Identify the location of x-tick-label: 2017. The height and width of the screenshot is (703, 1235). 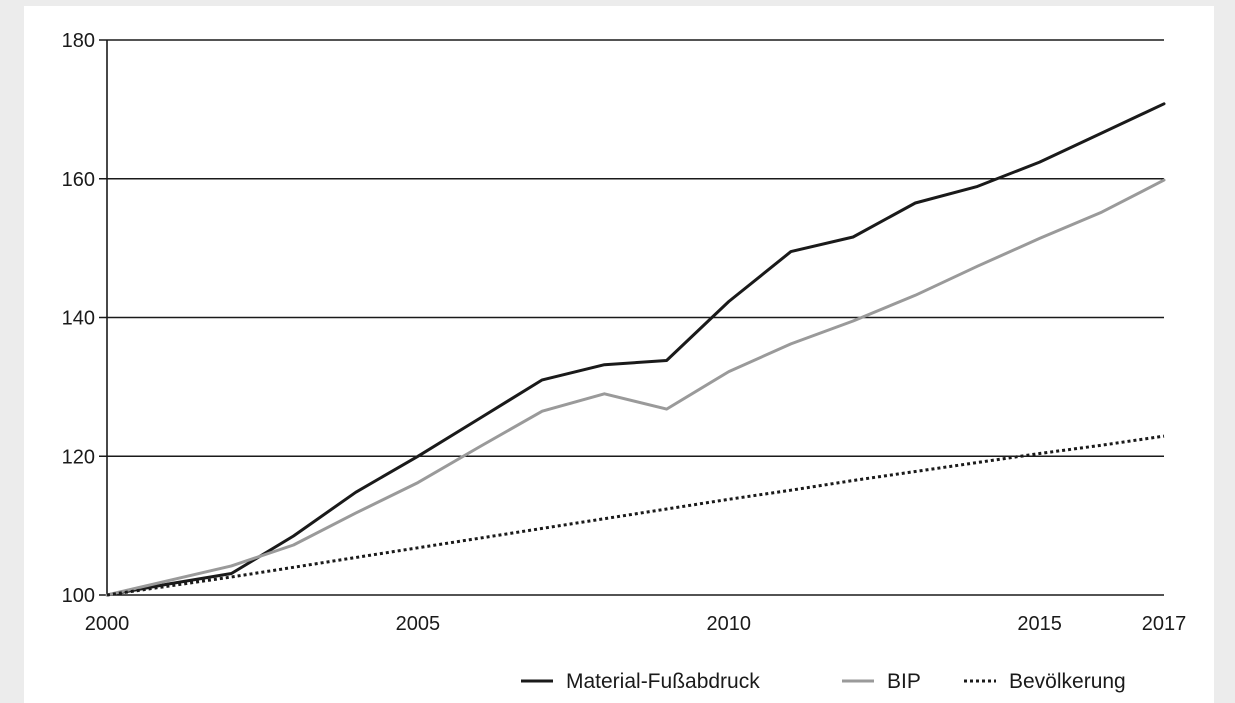
(1164, 624).